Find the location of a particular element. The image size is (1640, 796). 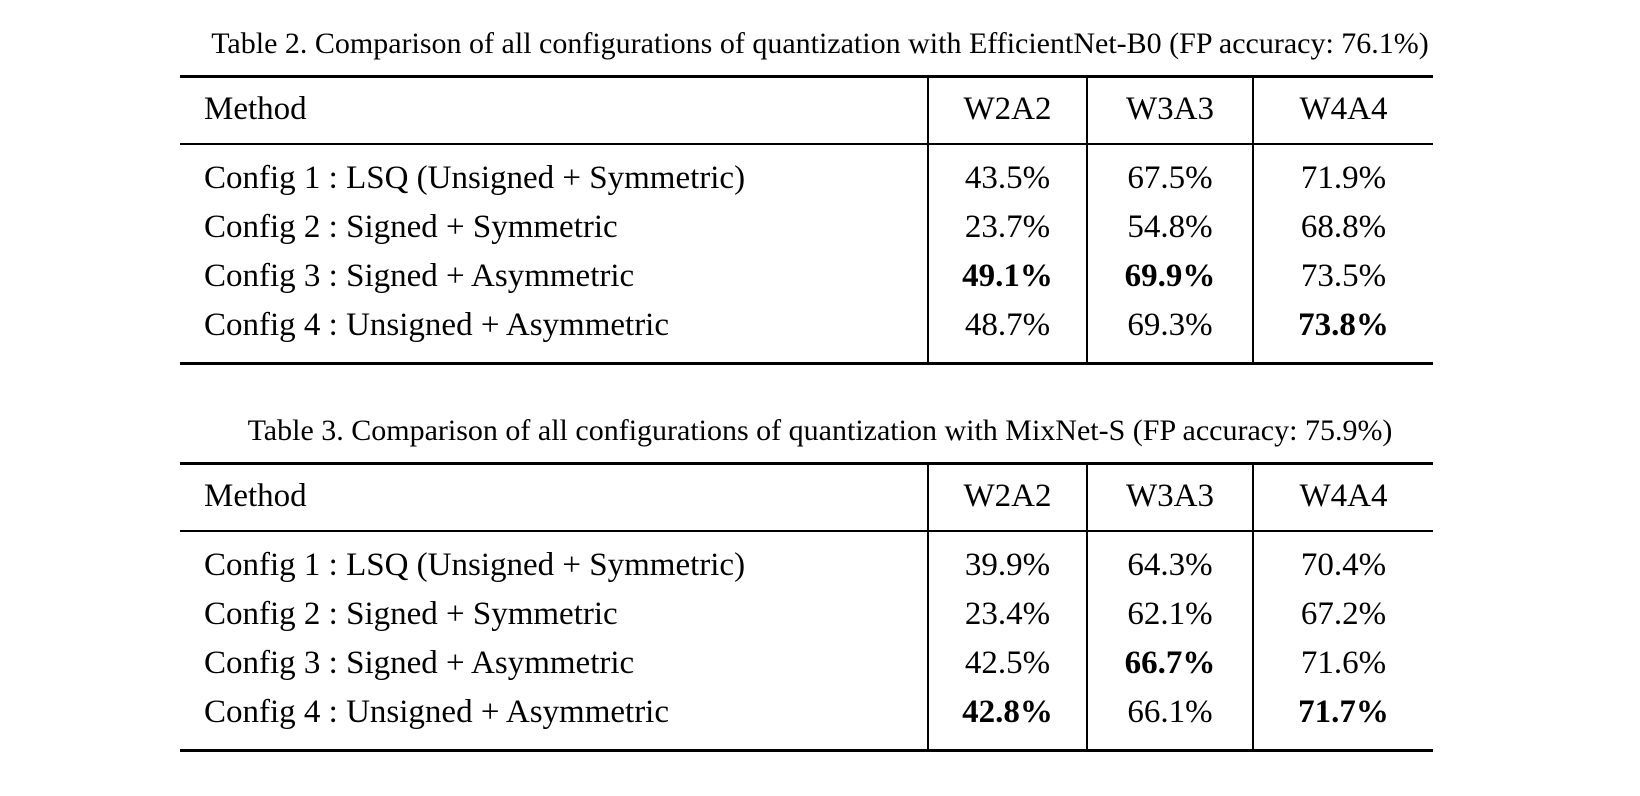

value-cell-w4a4: 71.7% is located at coordinates (1342, 719).